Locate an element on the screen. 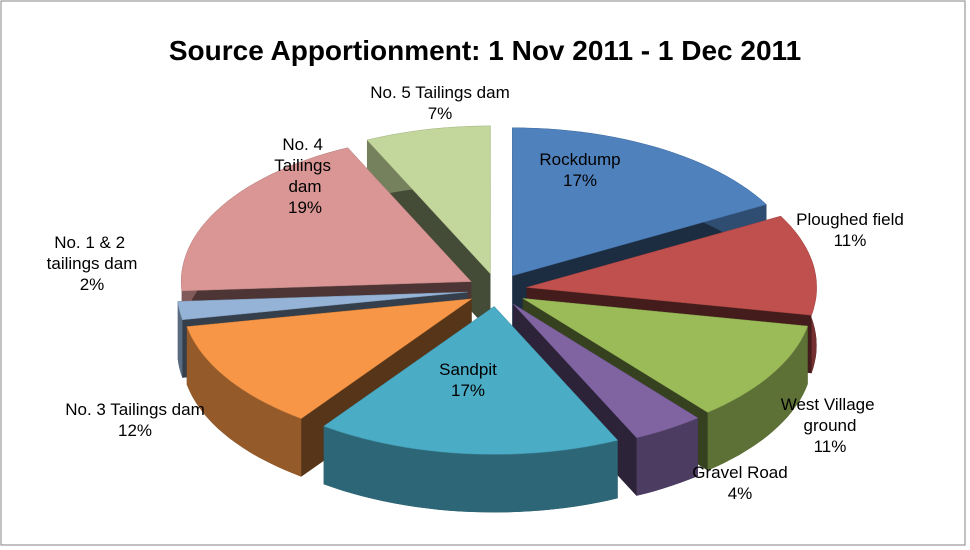 This screenshot has width=970, height=550. label-line: Sandpit is located at coordinates (468, 369).